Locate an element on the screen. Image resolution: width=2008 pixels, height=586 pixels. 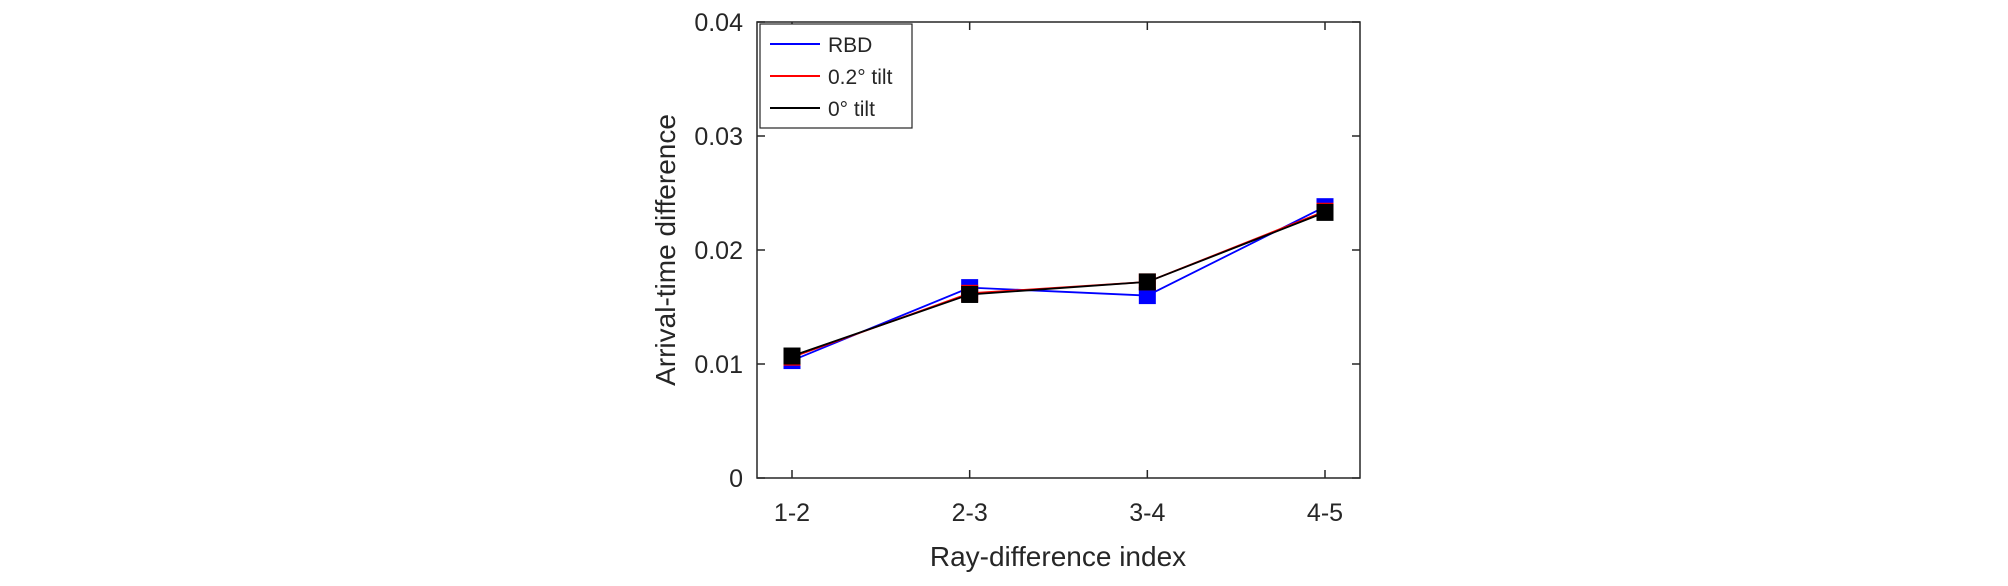
y-tick-label: 0.04 is located at coordinates (718, 23).